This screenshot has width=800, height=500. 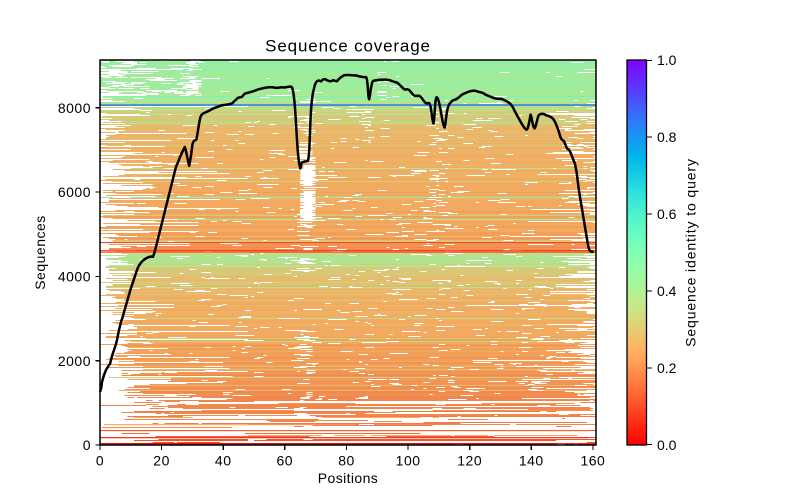 I want to click on svg-text: 6000, so click(x=74, y=192).